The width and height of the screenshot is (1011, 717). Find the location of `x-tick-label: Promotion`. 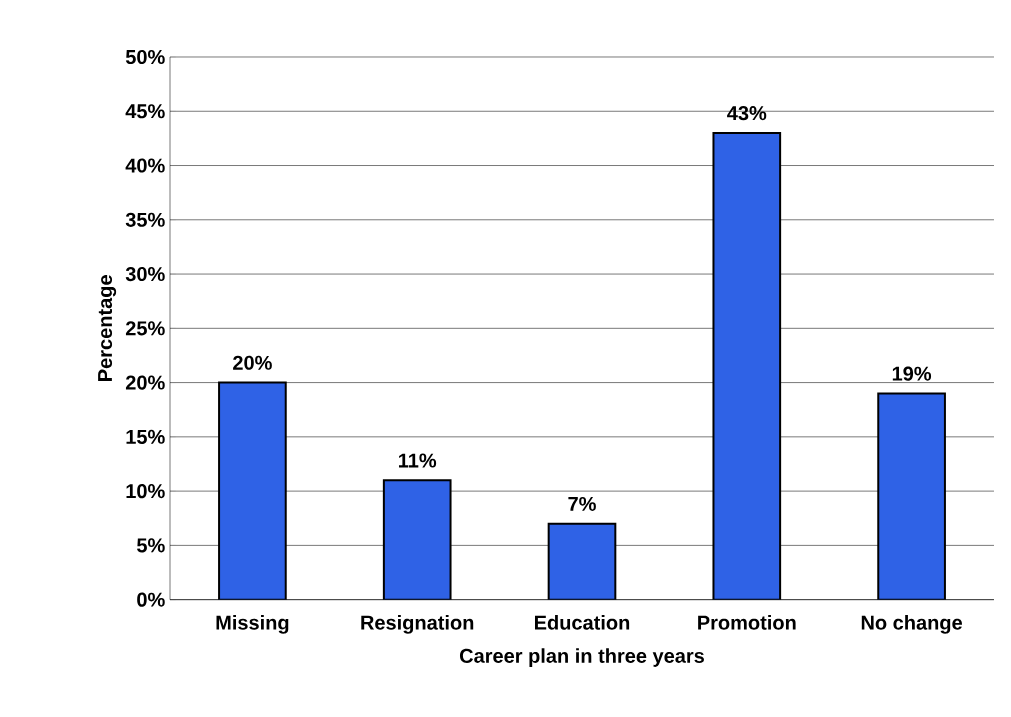

x-tick-label: Promotion is located at coordinates (747, 622).